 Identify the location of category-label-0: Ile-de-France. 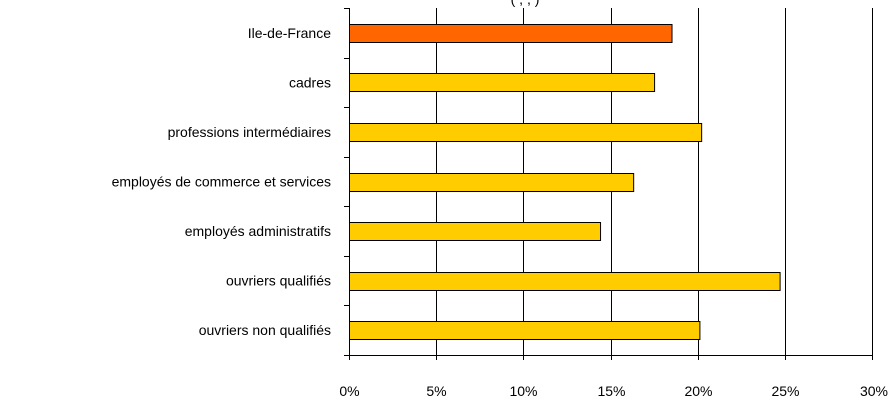
(289, 33).